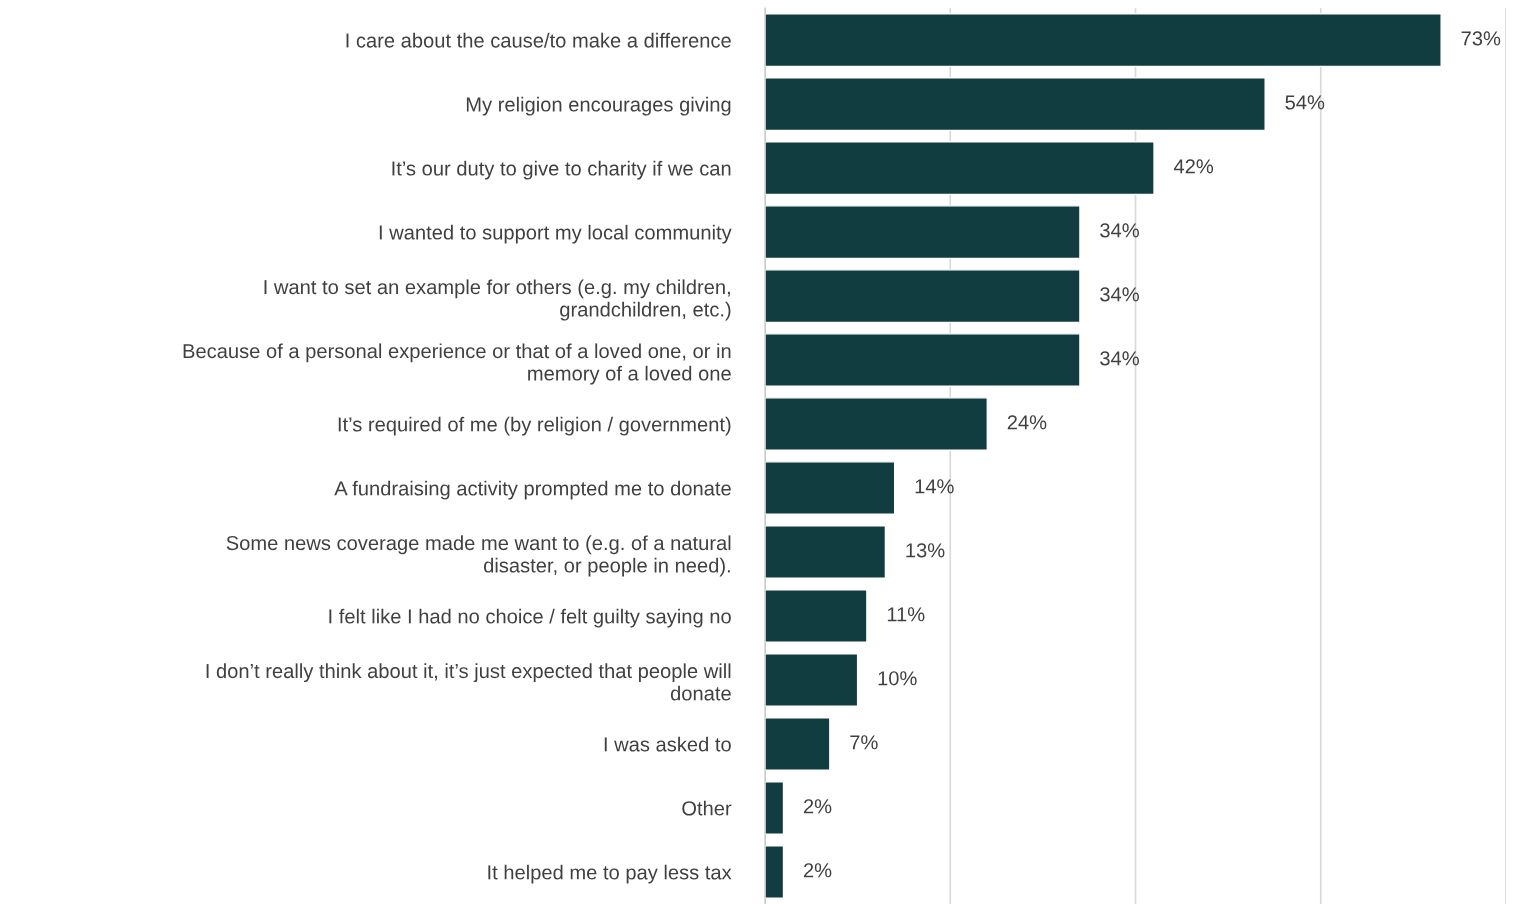 The width and height of the screenshot is (1514, 904). I want to click on y-tick-label: Some news coverage made me want to (e.g. of a natural disaster, or people in need)., so click(478, 556).